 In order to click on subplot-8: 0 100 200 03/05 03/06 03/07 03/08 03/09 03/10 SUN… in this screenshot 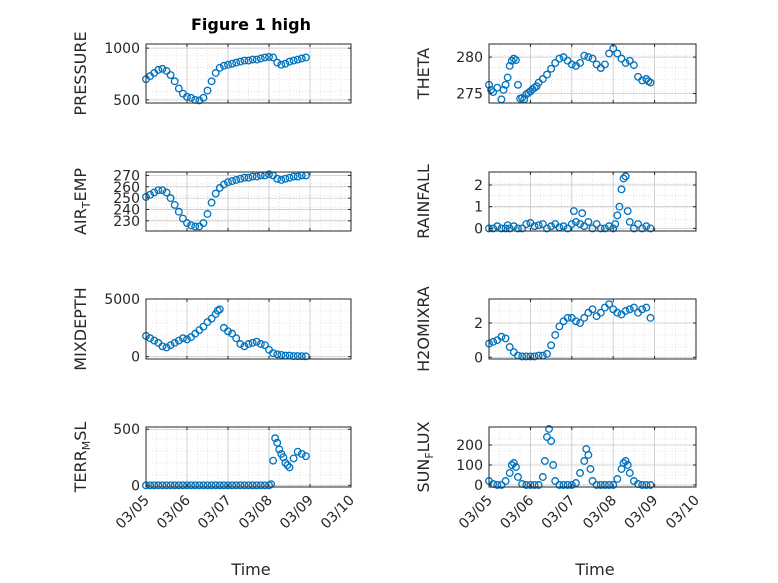, I will do `click(558, 476)`.